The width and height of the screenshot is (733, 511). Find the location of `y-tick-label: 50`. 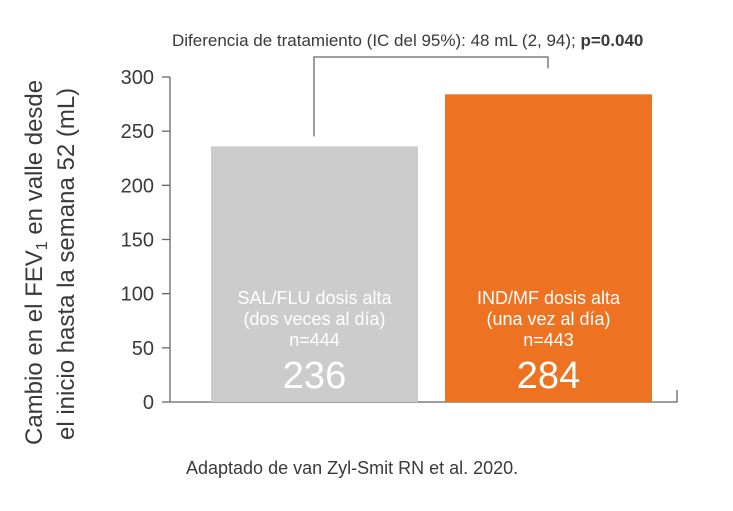

y-tick-label: 50 is located at coordinates (143, 349).